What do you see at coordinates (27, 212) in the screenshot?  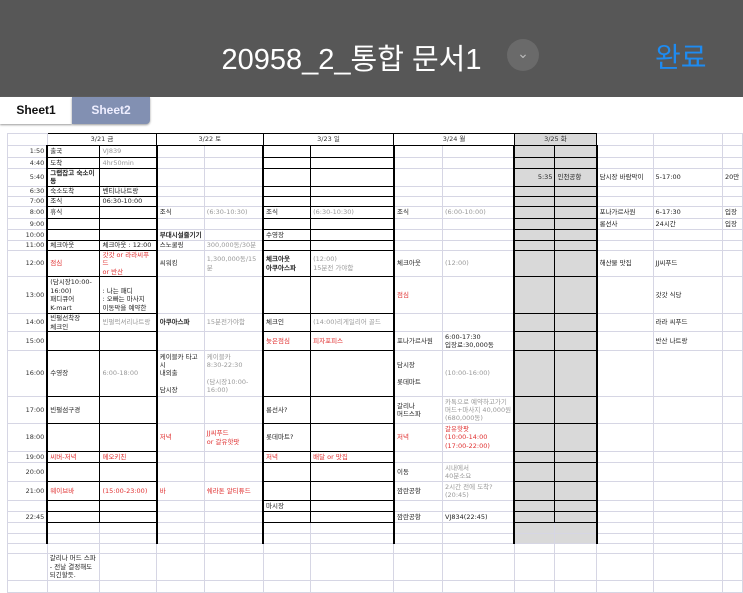 I see `time-cell: 8:00` at bounding box center [27, 212].